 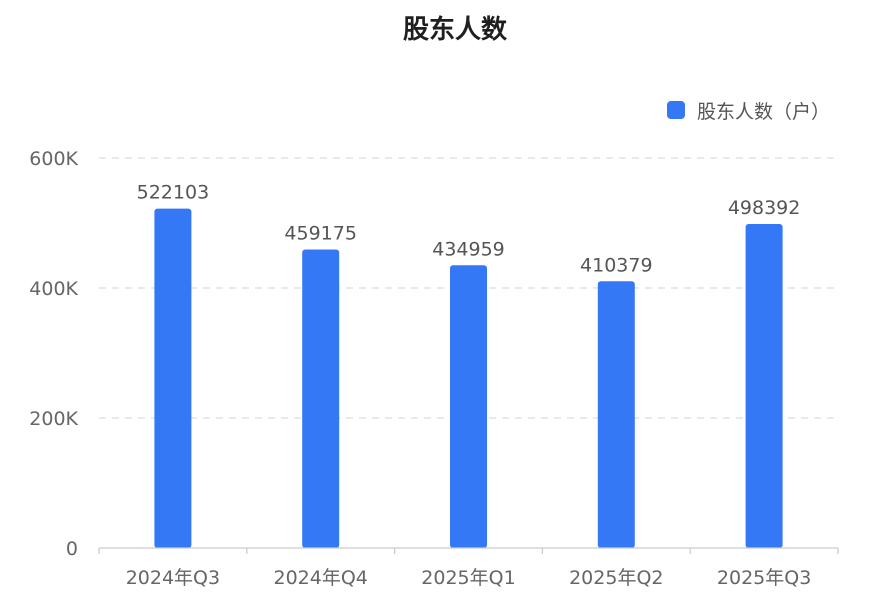 What do you see at coordinates (320, 578) in the screenshot?
I see `x-tick-label: 2024年Q4` at bounding box center [320, 578].